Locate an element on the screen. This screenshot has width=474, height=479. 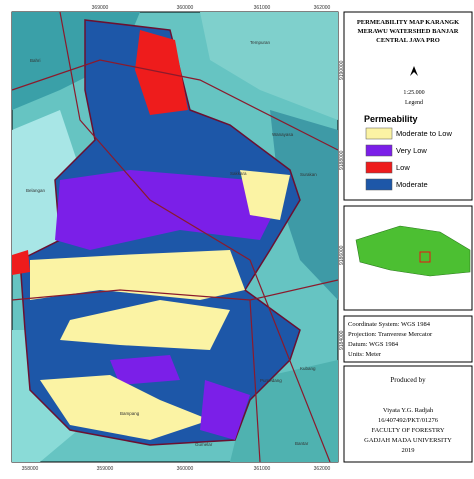
title-panel is located at coordinates (408, 106).